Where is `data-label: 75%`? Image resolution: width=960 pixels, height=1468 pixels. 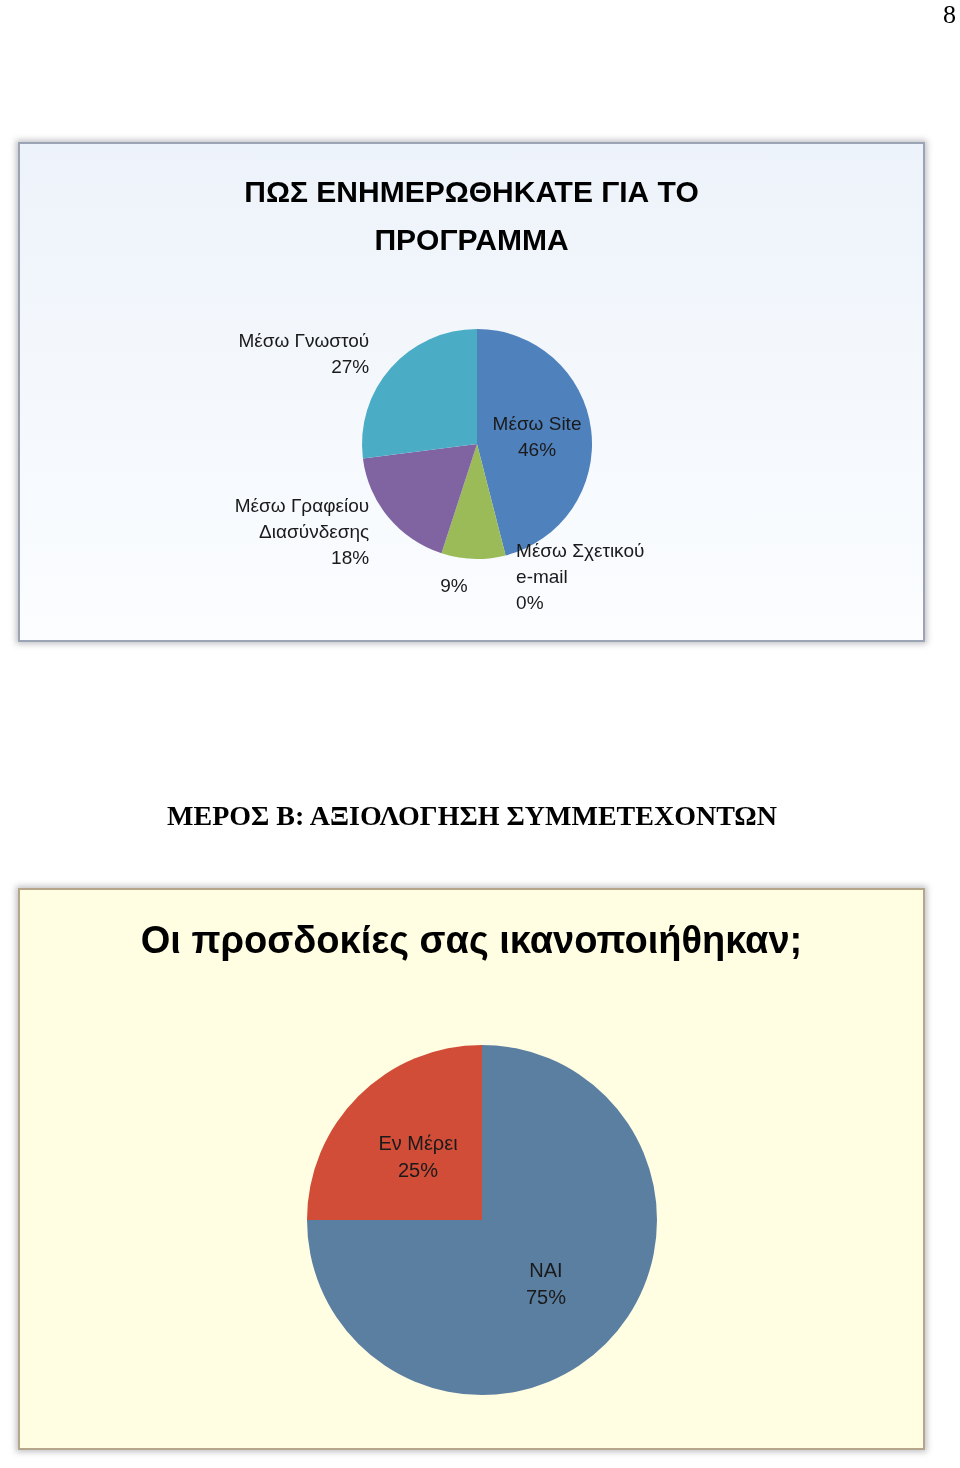
data-label: 75% is located at coordinates (546, 1297).